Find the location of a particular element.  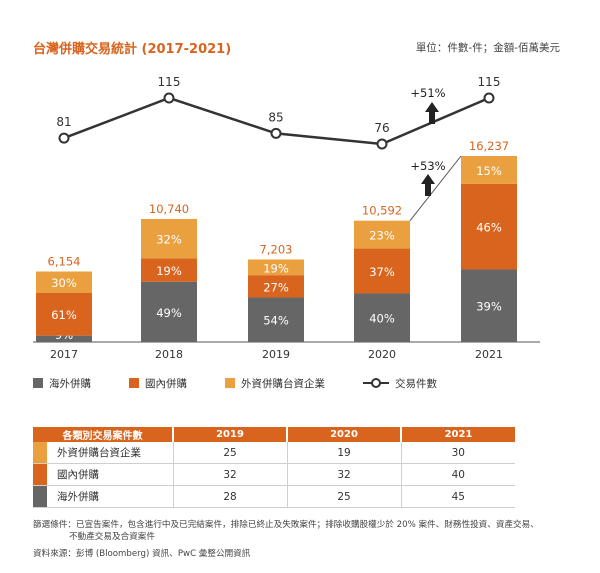

legend-item-overseas: 海外併購 is located at coordinates (62, 383).